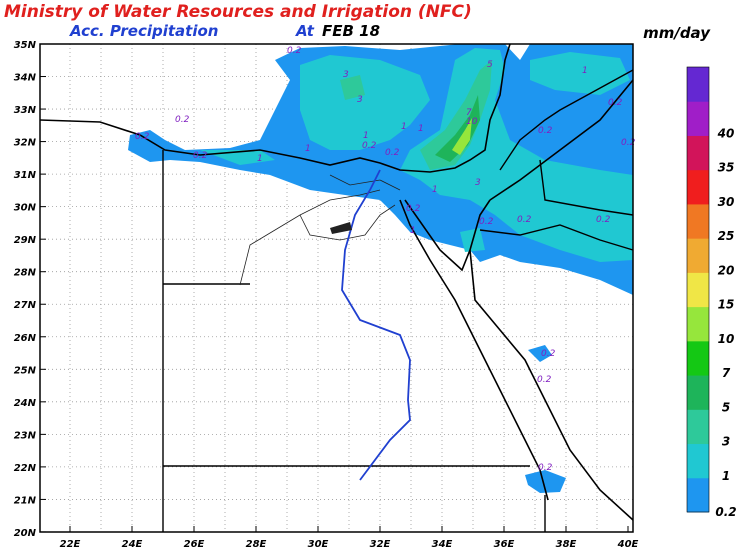 The image size is (740, 555). Describe the element at coordinates (341, 228) in the screenshot. I see `lake` at that location.